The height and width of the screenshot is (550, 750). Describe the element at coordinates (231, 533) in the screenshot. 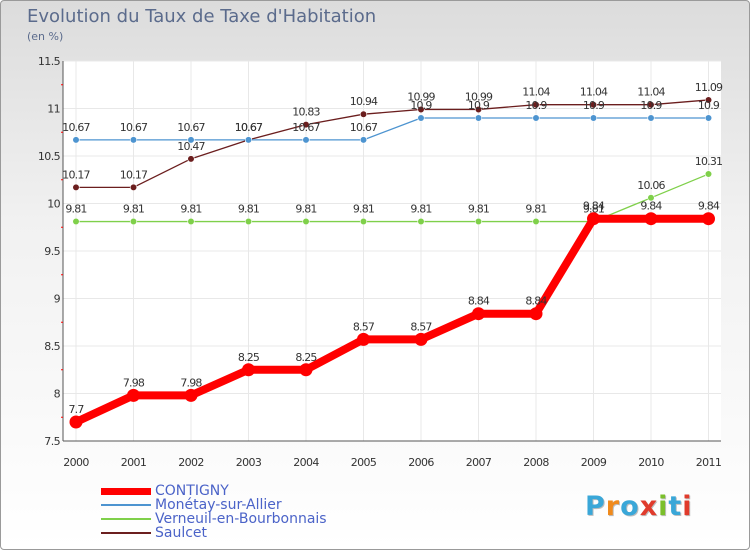

I see `legend-item-saulcet: Saulcet` at that location.